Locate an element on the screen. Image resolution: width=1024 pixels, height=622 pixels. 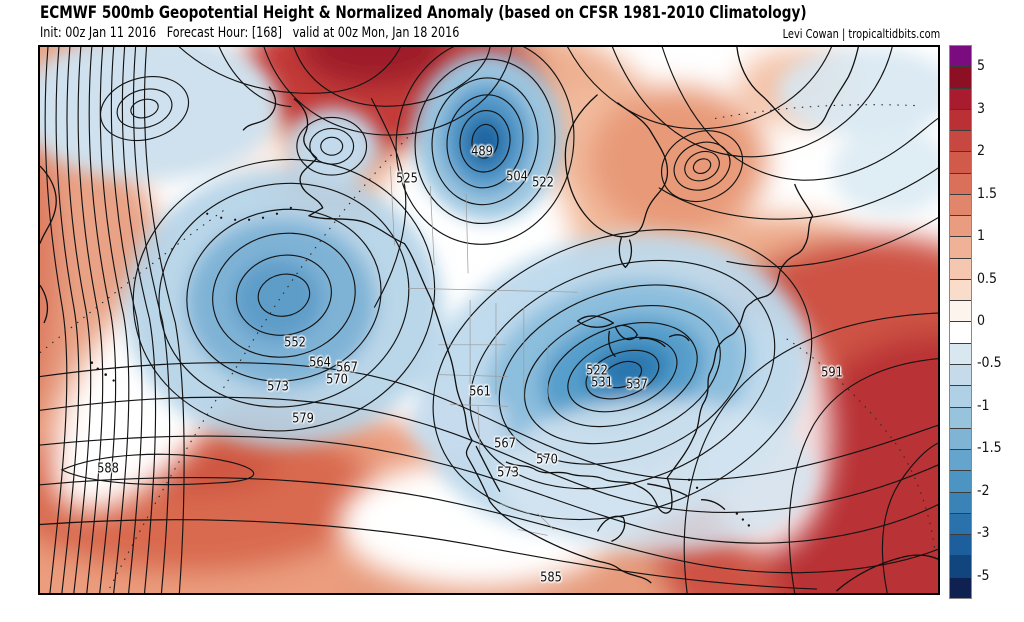
anomaly-colorbar is located at coordinates (960, 322).